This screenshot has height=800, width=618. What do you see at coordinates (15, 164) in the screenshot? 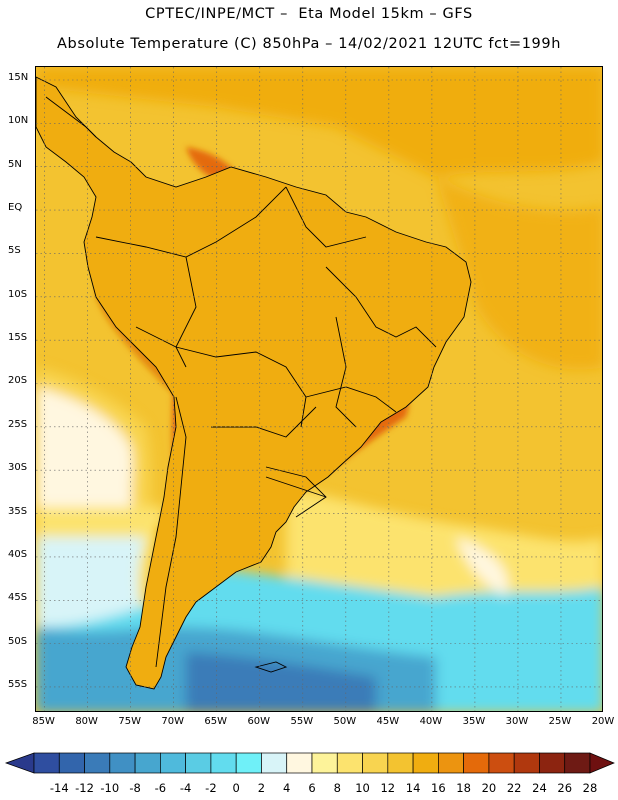
I see `lat-tick-label: 5N` at bounding box center [15, 164].